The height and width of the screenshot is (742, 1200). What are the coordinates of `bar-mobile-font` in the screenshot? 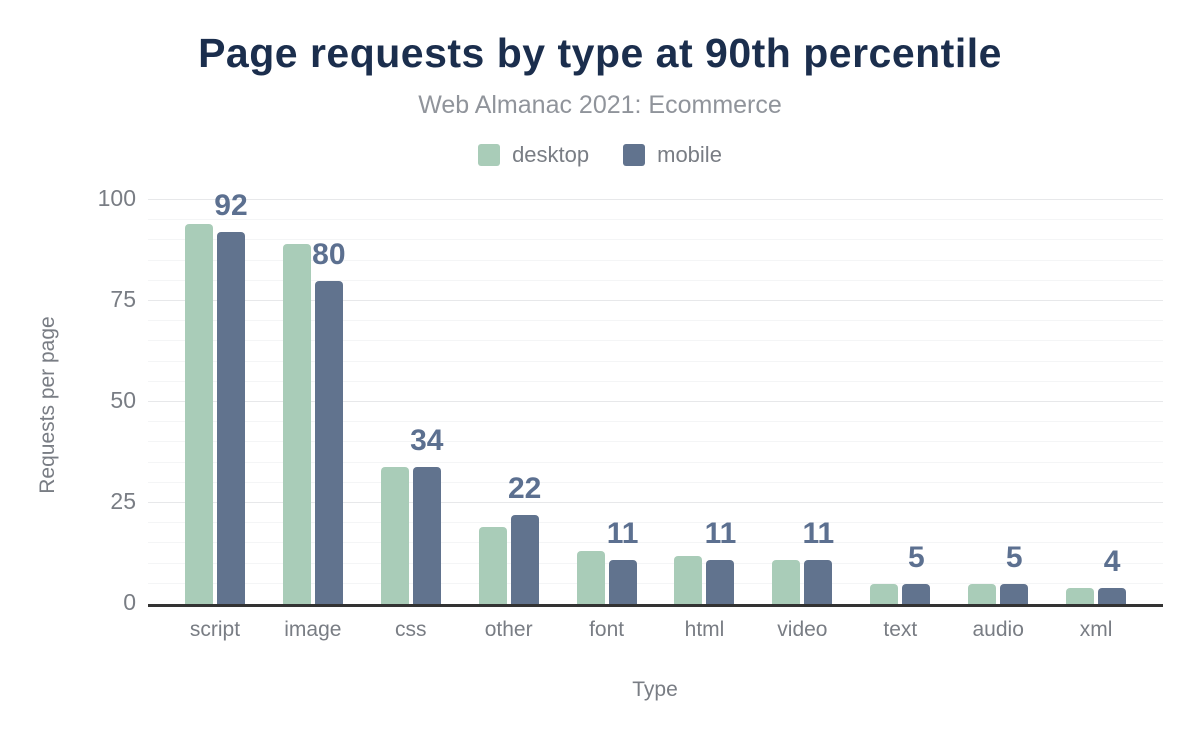 It's located at (622, 581).